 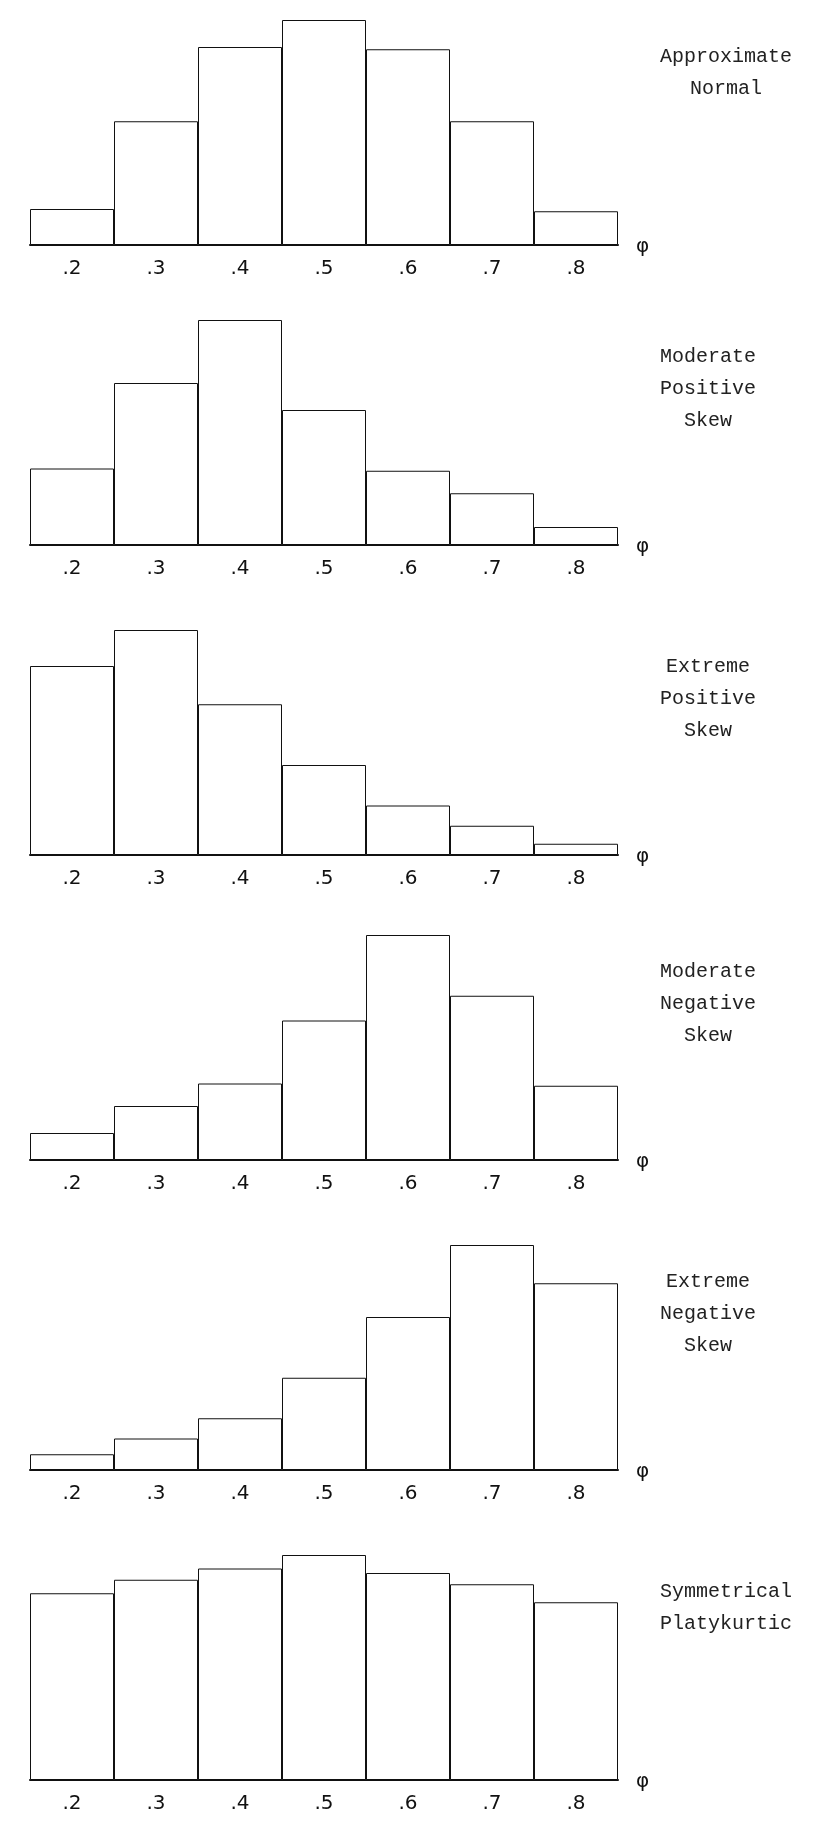 What do you see at coordinates (708, 698) in the screenshot?
I see `text: Extreme Positive Skew` at bounding box center [708, 698].